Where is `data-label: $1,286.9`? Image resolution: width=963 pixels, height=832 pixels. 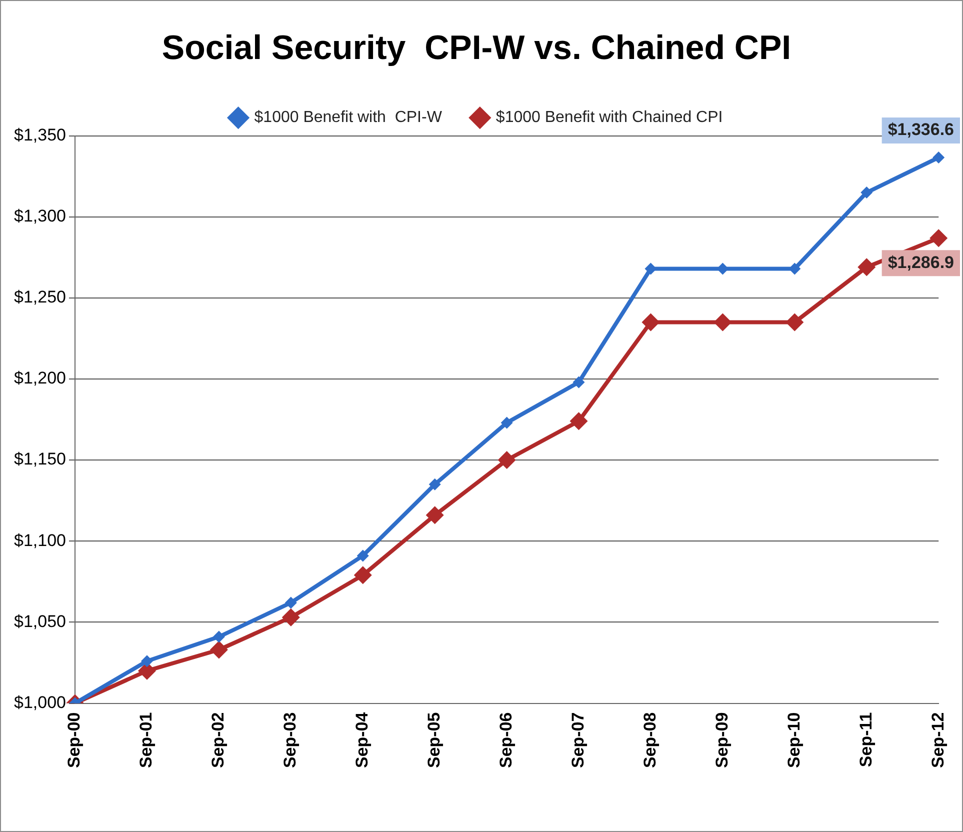
data-label: $1,286.9 is located at coordinates (921, 262).